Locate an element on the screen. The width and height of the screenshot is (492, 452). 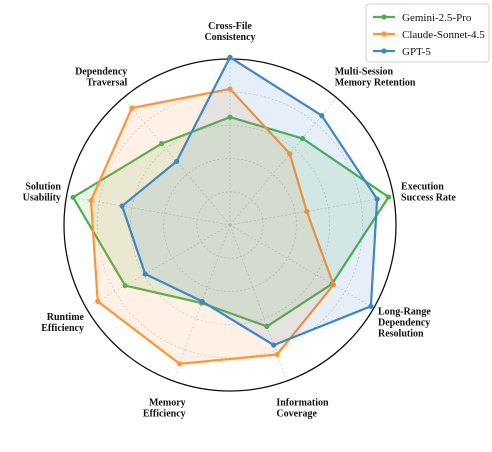
axis-label-5-0: Memory is located at coordinates (167, 402).